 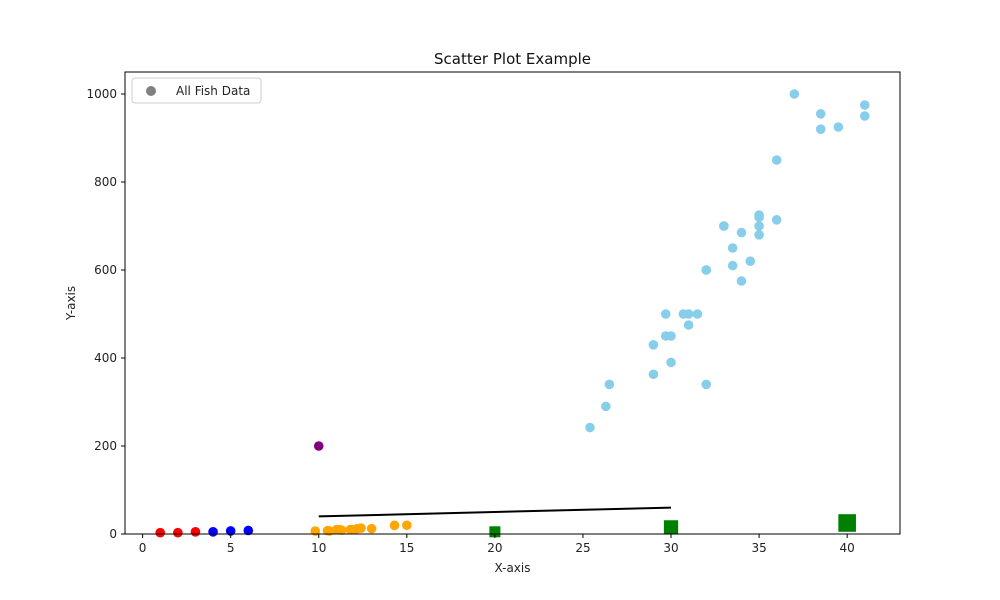 I want to click on y-tick-label: 800, so click(x=105, y=182).